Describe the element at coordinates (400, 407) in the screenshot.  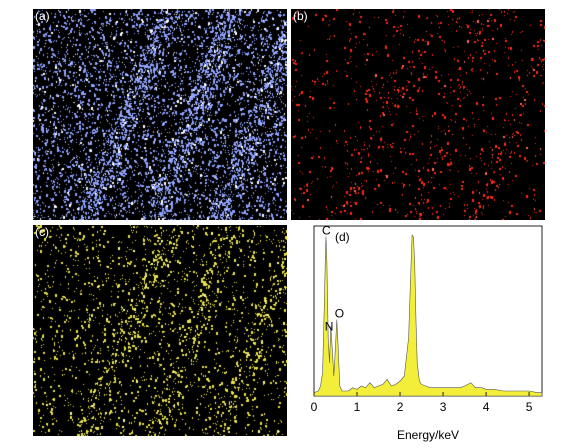
I see `x-tick-label: 2` at that location.